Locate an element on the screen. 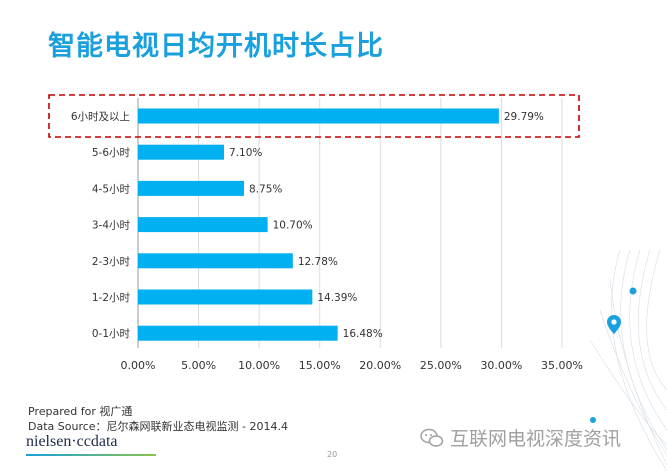  value-label: 7.10% is located at coordinates (245, 153).